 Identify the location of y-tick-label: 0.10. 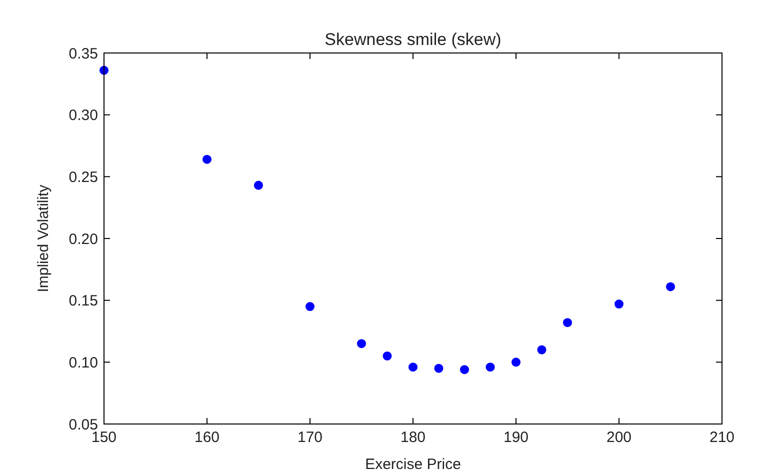
(83, 363).